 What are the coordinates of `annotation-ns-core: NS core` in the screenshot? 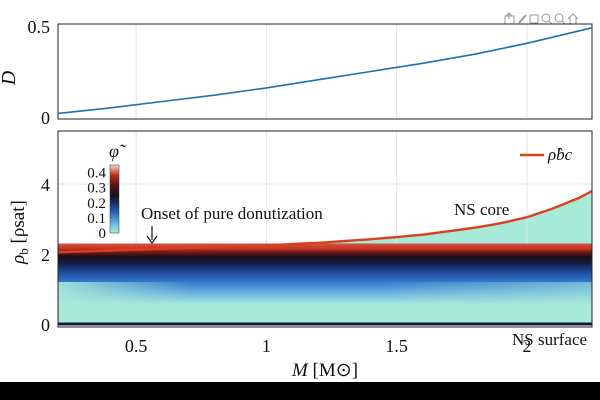 It's located at (481, 209).